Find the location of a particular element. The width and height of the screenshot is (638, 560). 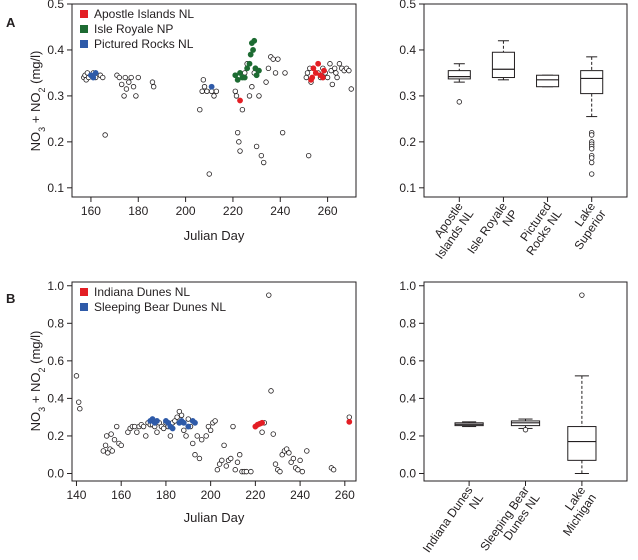

panel-a-box-y-axis: 0.1 0.2 0.3 0.4 0.5 is located at coordinates (411, 97).